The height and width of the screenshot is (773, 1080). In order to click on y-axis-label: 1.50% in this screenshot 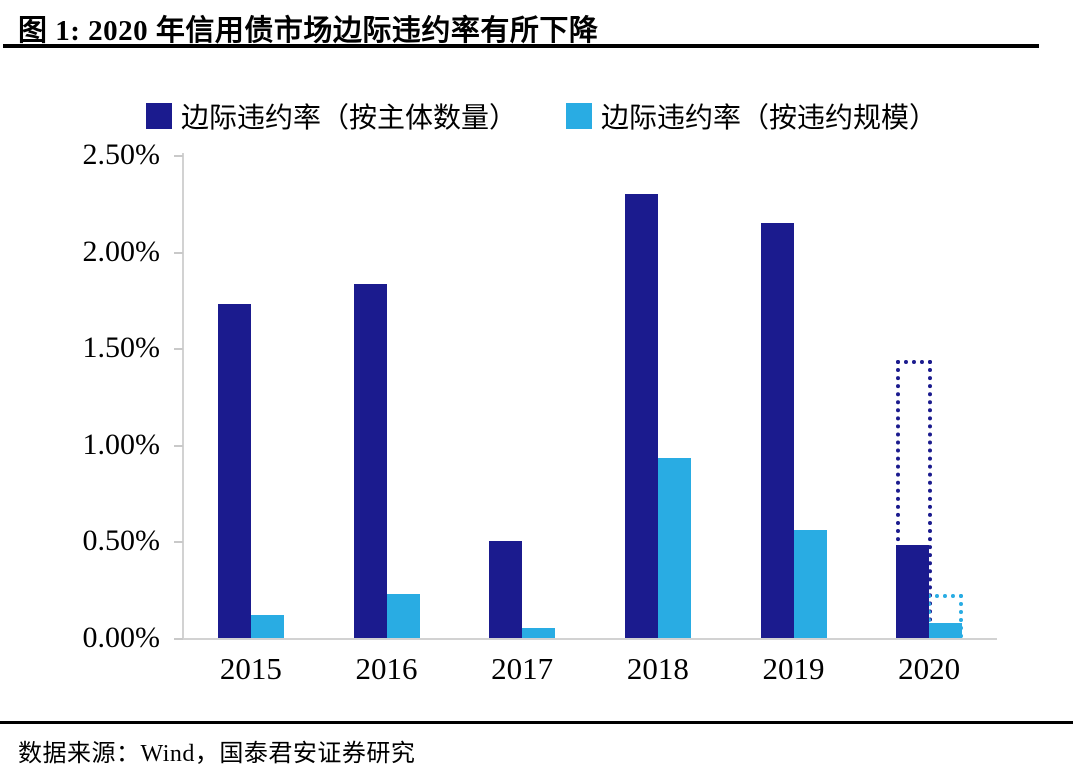, I will do `click(121, 348)`.